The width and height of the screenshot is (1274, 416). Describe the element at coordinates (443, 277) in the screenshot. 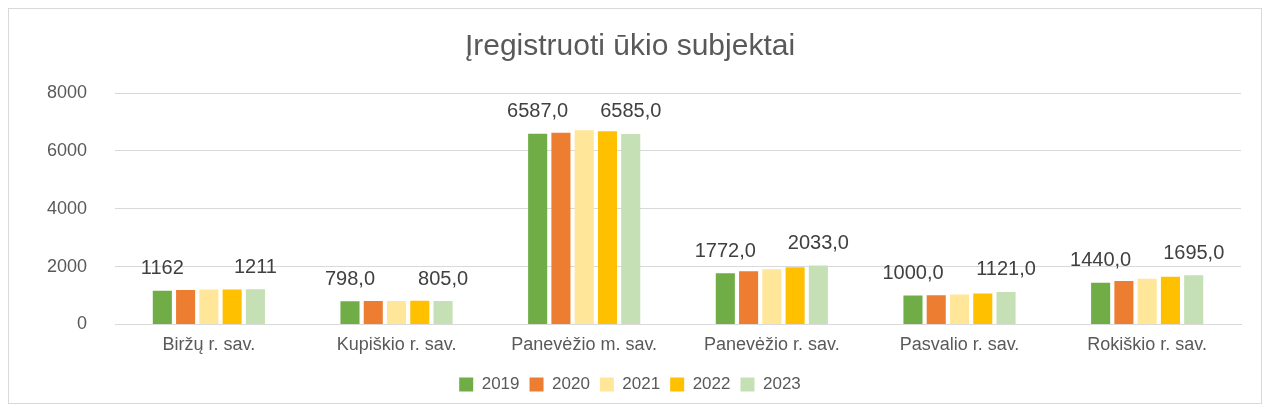

I see `data-label: 805,0` at that location.